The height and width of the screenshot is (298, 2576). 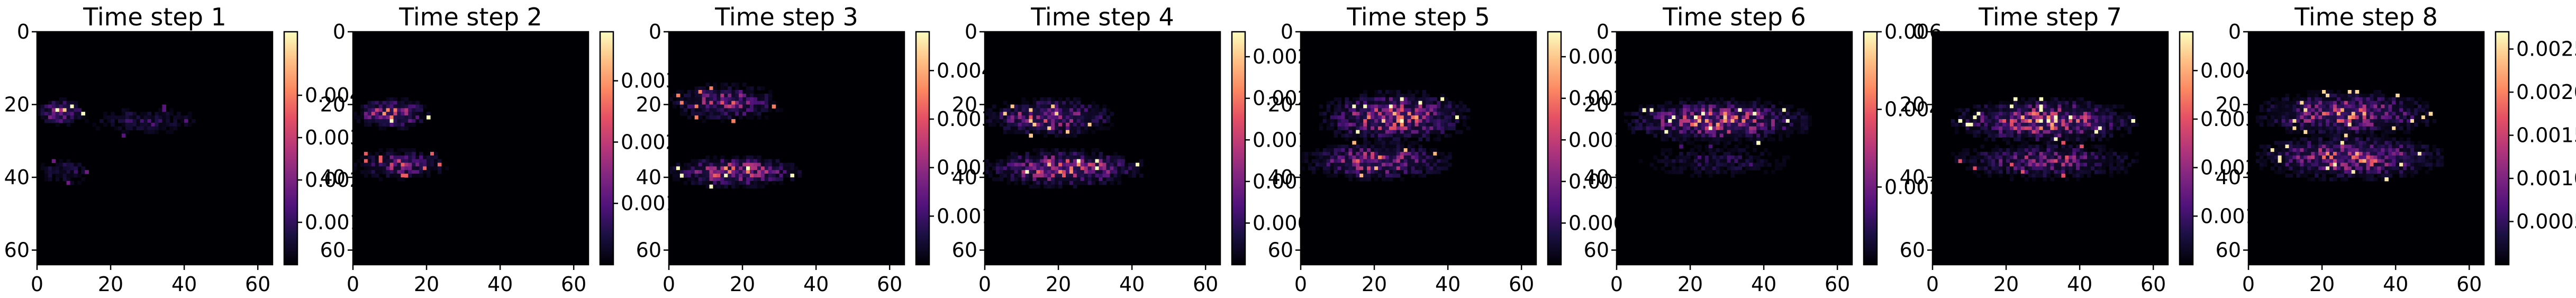 I want to click on y-tick-label: 40, so click(x=333, y=177).